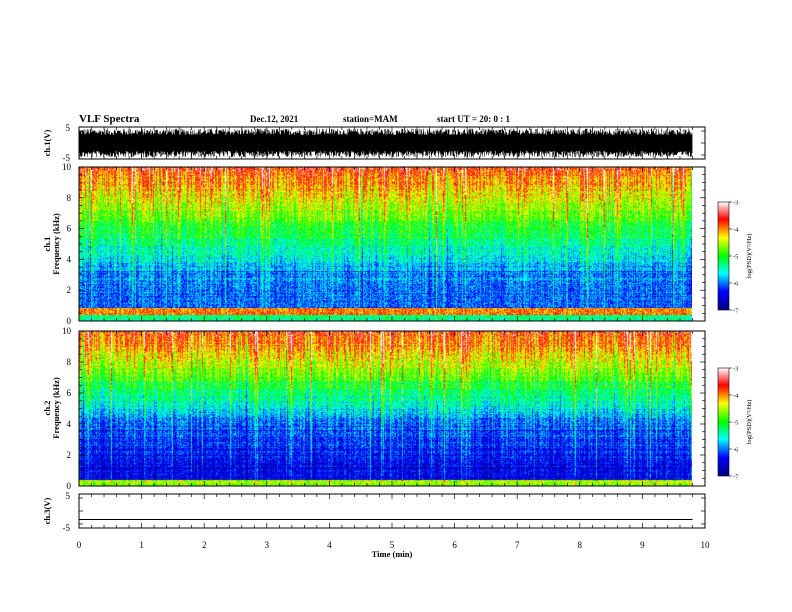 The width and height of the screenshot is (792, 612). I want to click on ch1-colorbar: -3 -4 -5 -6 -7 log(PSD)(V²/Hz), so click(735, 257).